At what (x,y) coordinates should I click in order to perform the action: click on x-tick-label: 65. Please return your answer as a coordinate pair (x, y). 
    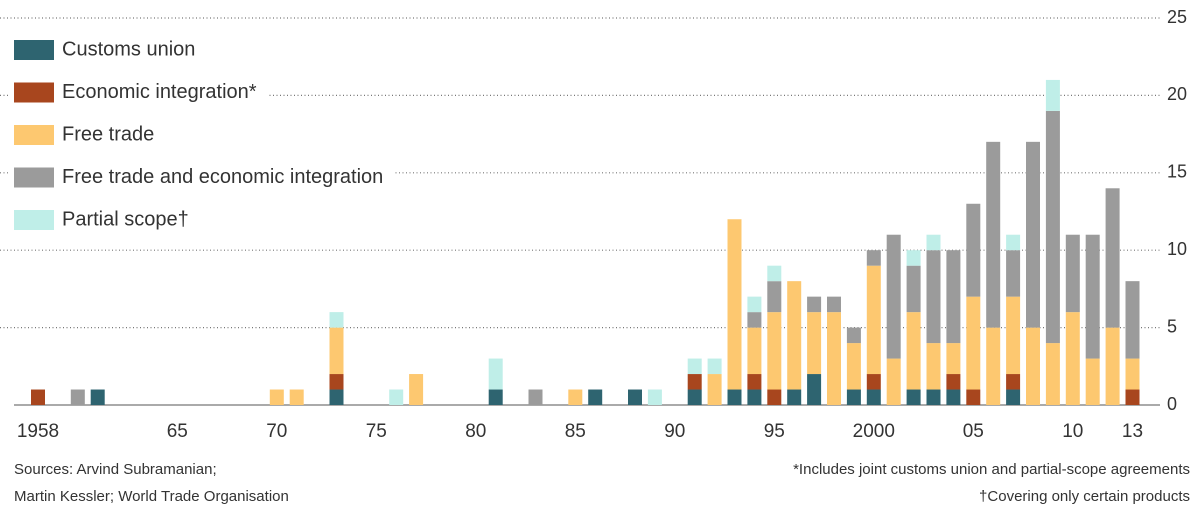
    Looking at the image, I should click on (177, 431).